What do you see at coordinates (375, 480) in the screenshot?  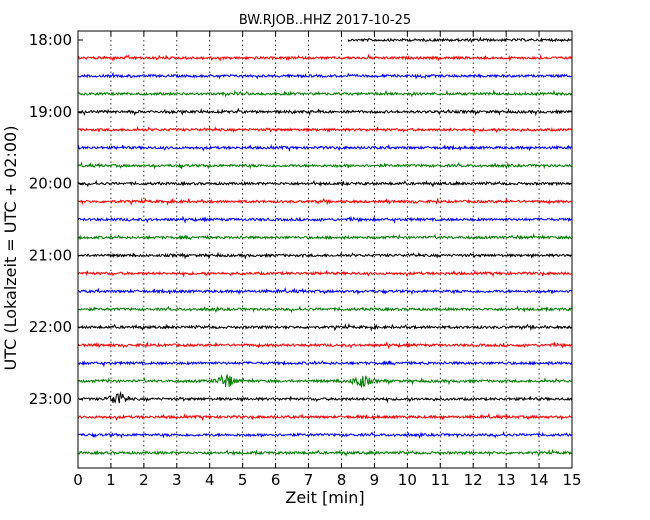 I see `x-tick-label: 9` at bounding box center [375, 480].